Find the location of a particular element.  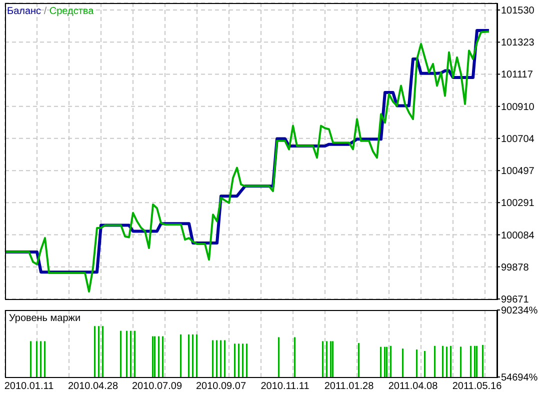

y-tick-label: 99671 is located at coordinates (515, 300).